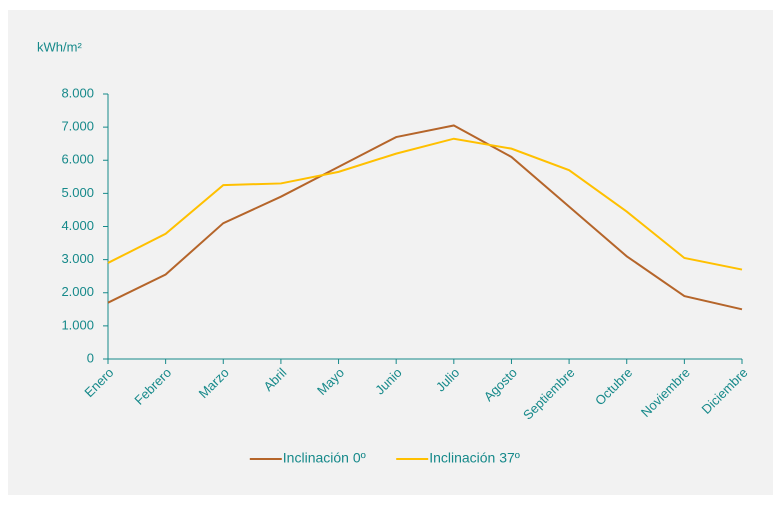 This screenshot has height=505, width=781. What do you see at coordinates (77, 126) in the screenshot?
I see `y-tick-label: 7.000` at bounding box center [77, 126].